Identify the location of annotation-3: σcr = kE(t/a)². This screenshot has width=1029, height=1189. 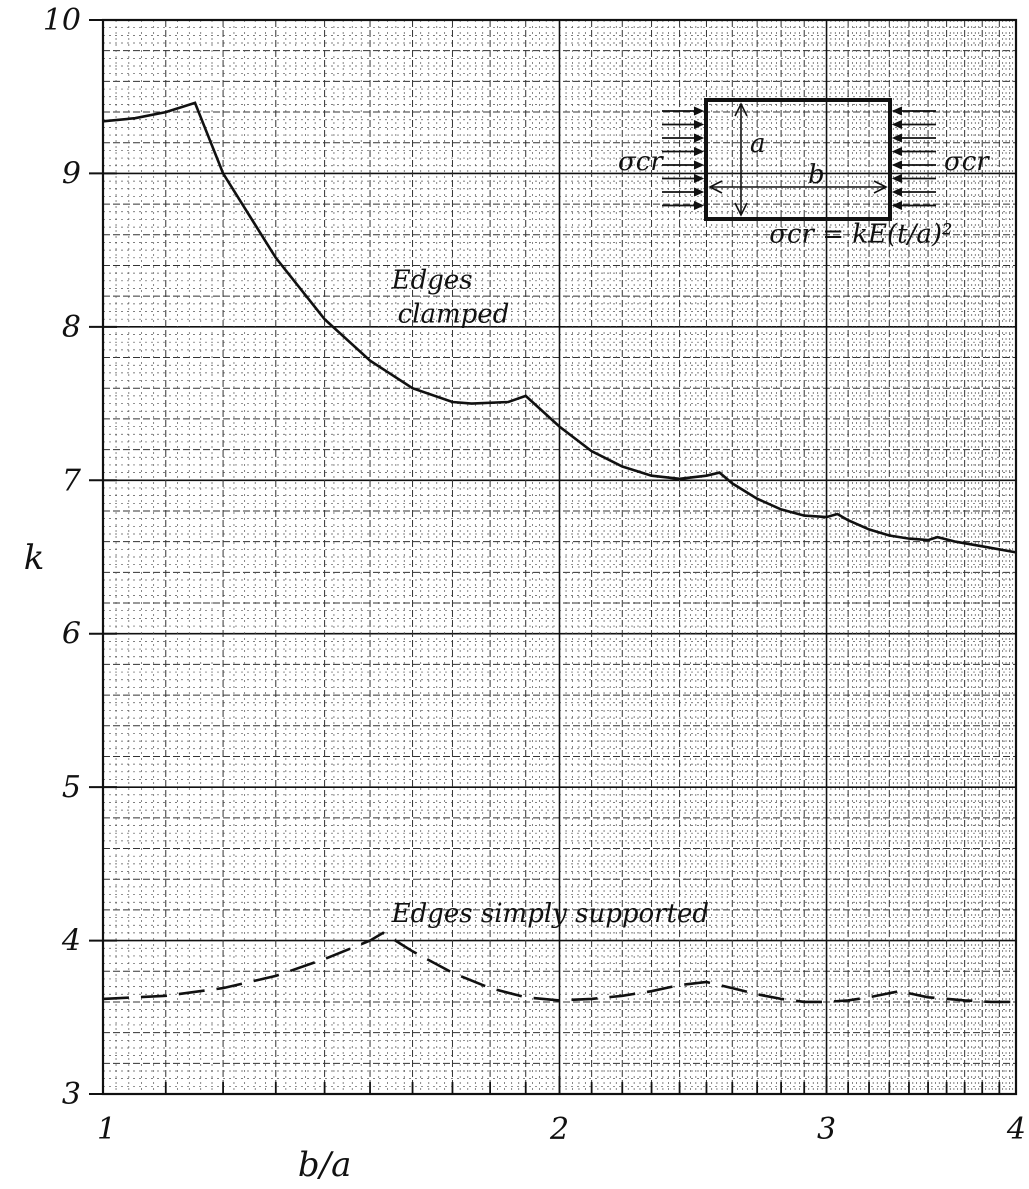
(860, 234).